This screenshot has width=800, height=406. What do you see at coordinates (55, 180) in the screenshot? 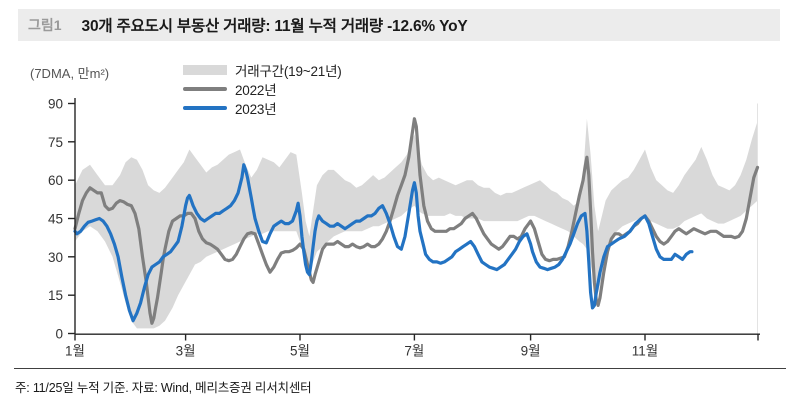
I see `y-tick-label: 60` at bounding box center [55, 180].